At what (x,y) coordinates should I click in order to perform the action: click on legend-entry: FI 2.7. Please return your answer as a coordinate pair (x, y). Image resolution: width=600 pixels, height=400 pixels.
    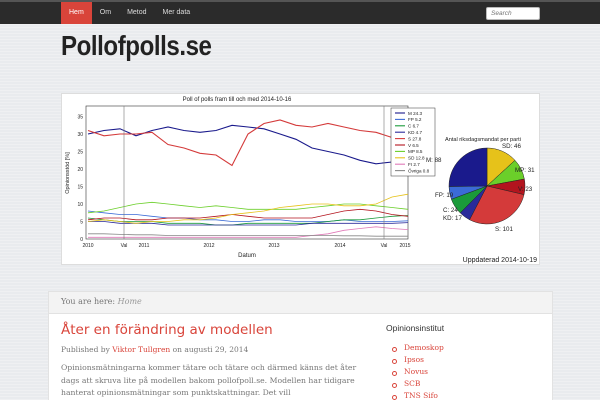
    Looking at the image, I should click on (414, 164).